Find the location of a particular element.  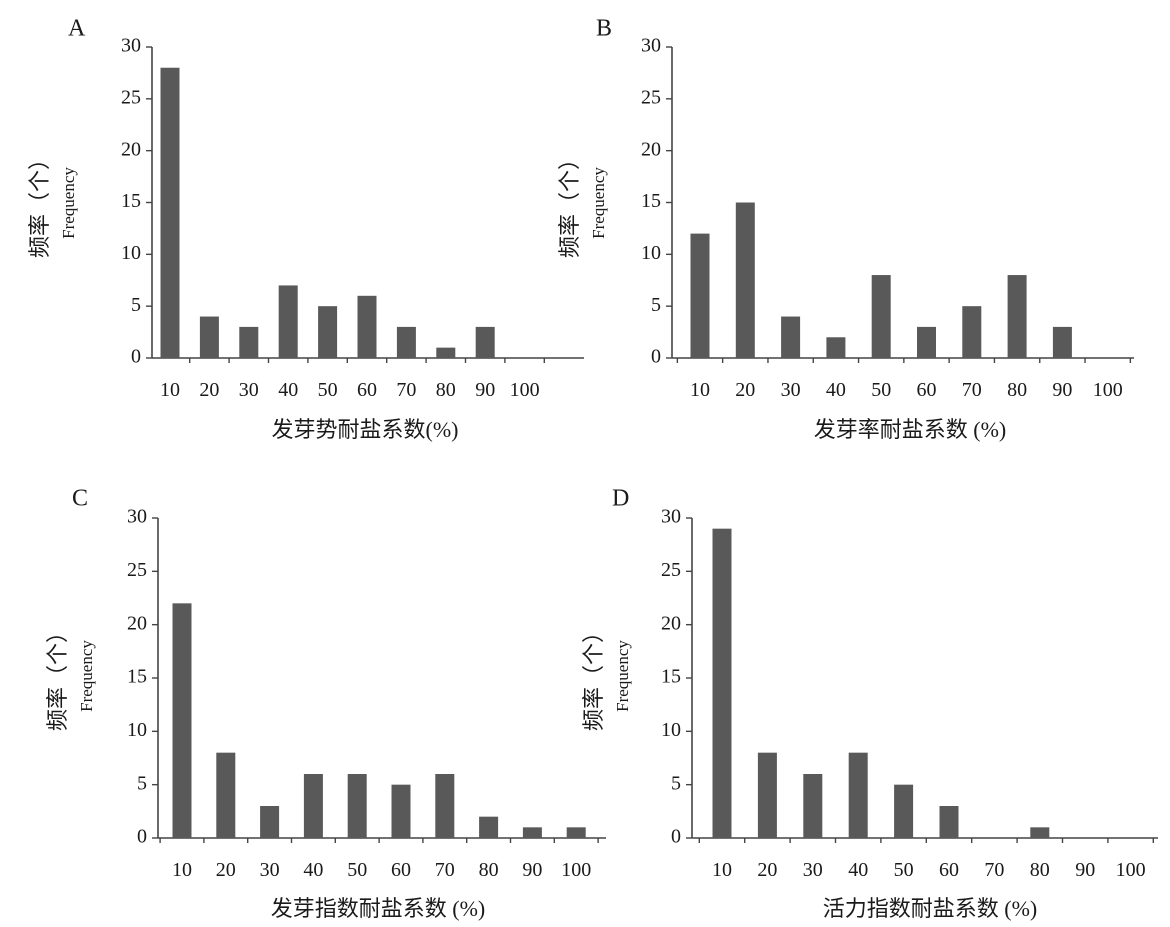

panel-letter: A is located at coordinates (77, 29).